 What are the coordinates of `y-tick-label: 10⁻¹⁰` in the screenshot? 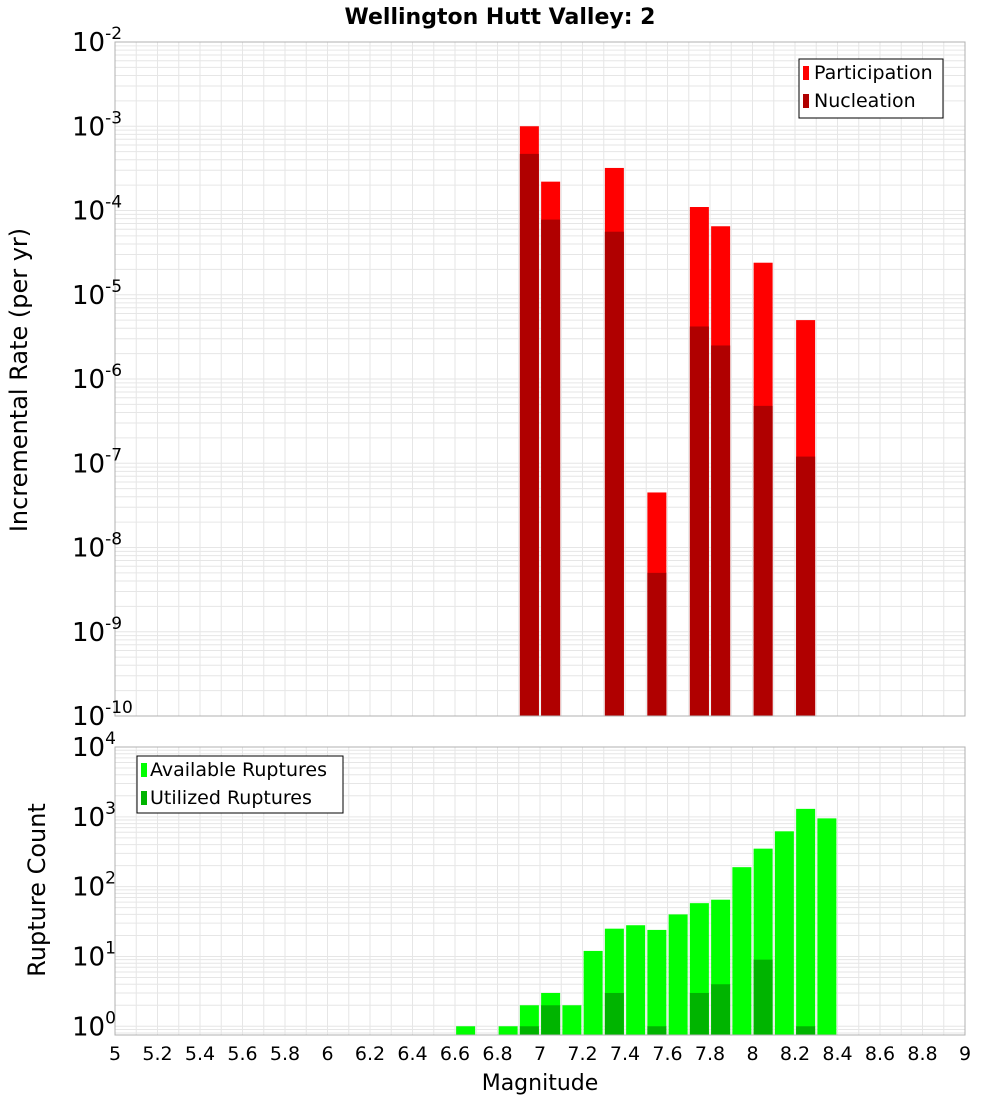 It's located at (102, 715).